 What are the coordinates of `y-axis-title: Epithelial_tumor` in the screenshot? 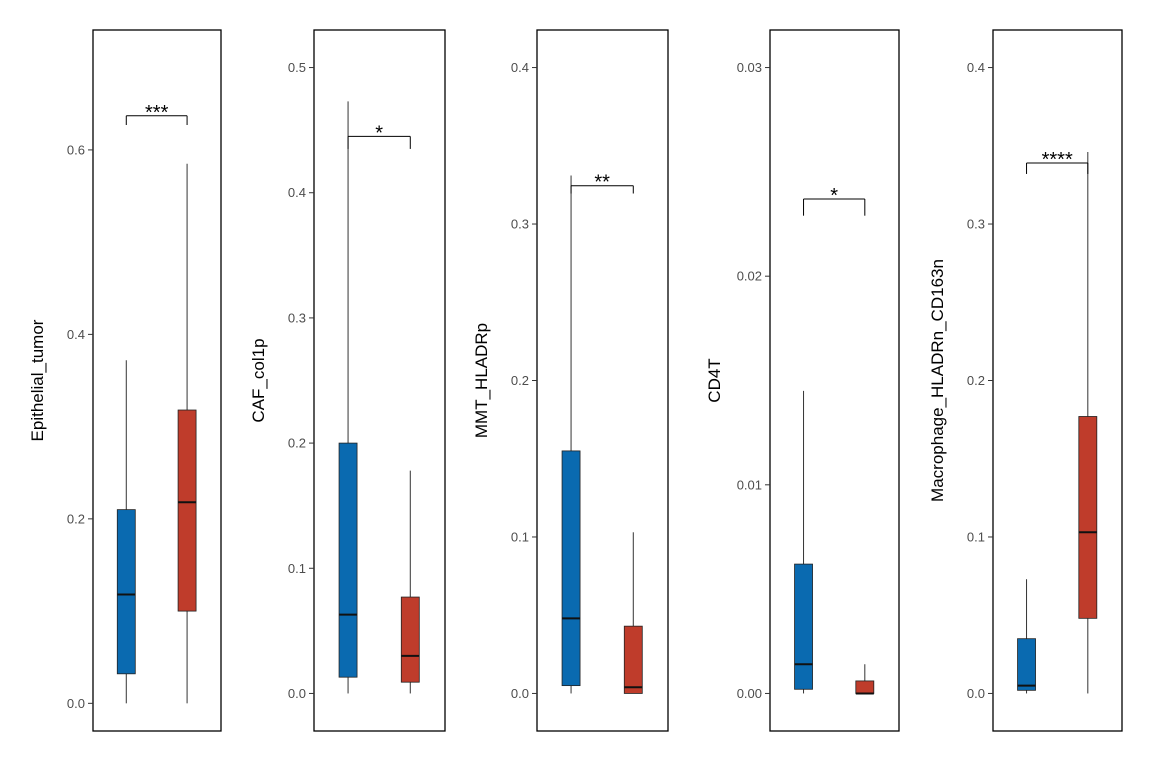 It's located at (37, 380).